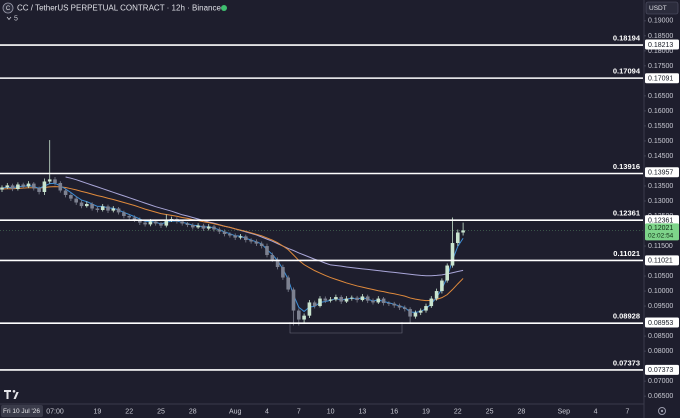 This screenshot has width=680, height=418. I want to click on level-axis-label: 0.12361, so click(660, 221).